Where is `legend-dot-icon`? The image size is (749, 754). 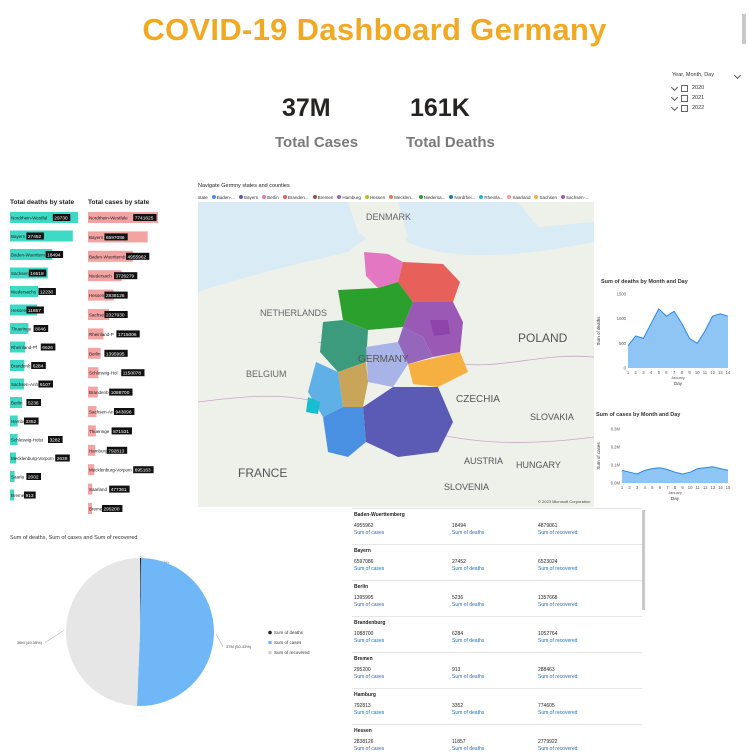 legend-dot-icon is located at coordinates (536, 197).